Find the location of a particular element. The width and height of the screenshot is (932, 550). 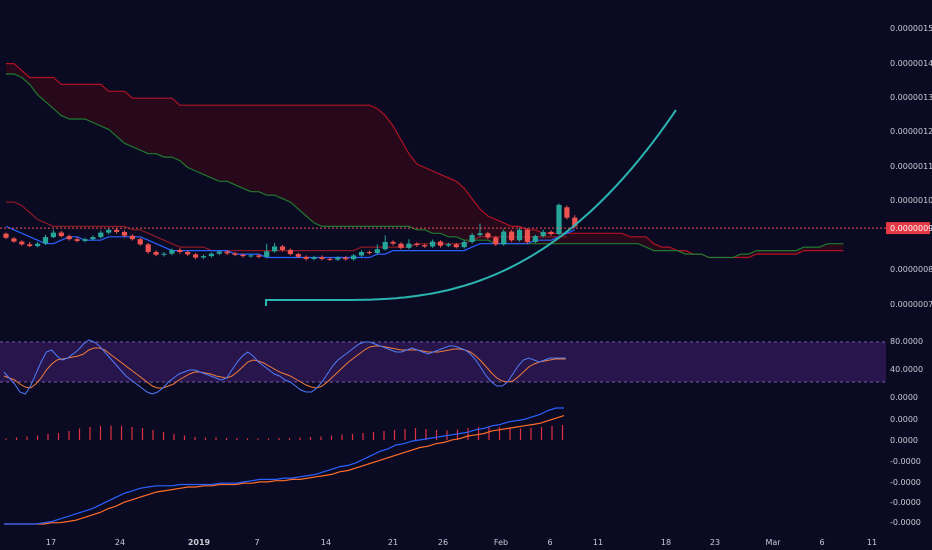

time-label: Mar is located at coordinates (773, 542).